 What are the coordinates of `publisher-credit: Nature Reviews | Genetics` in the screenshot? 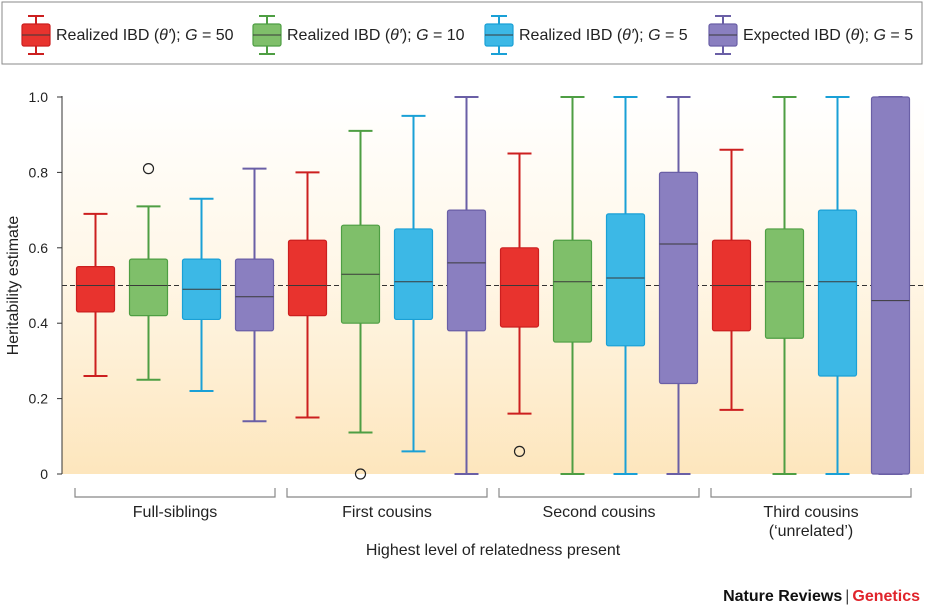 It's located at (821, 597).